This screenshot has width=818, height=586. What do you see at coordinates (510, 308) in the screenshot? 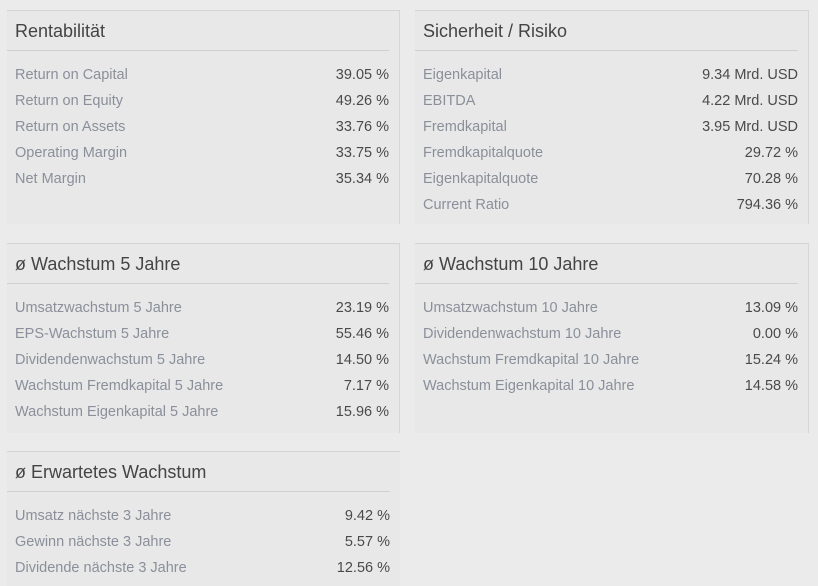
I see `metric-label: Umsatzwachstum 10 Jahre` at bounding box center [510, 308].